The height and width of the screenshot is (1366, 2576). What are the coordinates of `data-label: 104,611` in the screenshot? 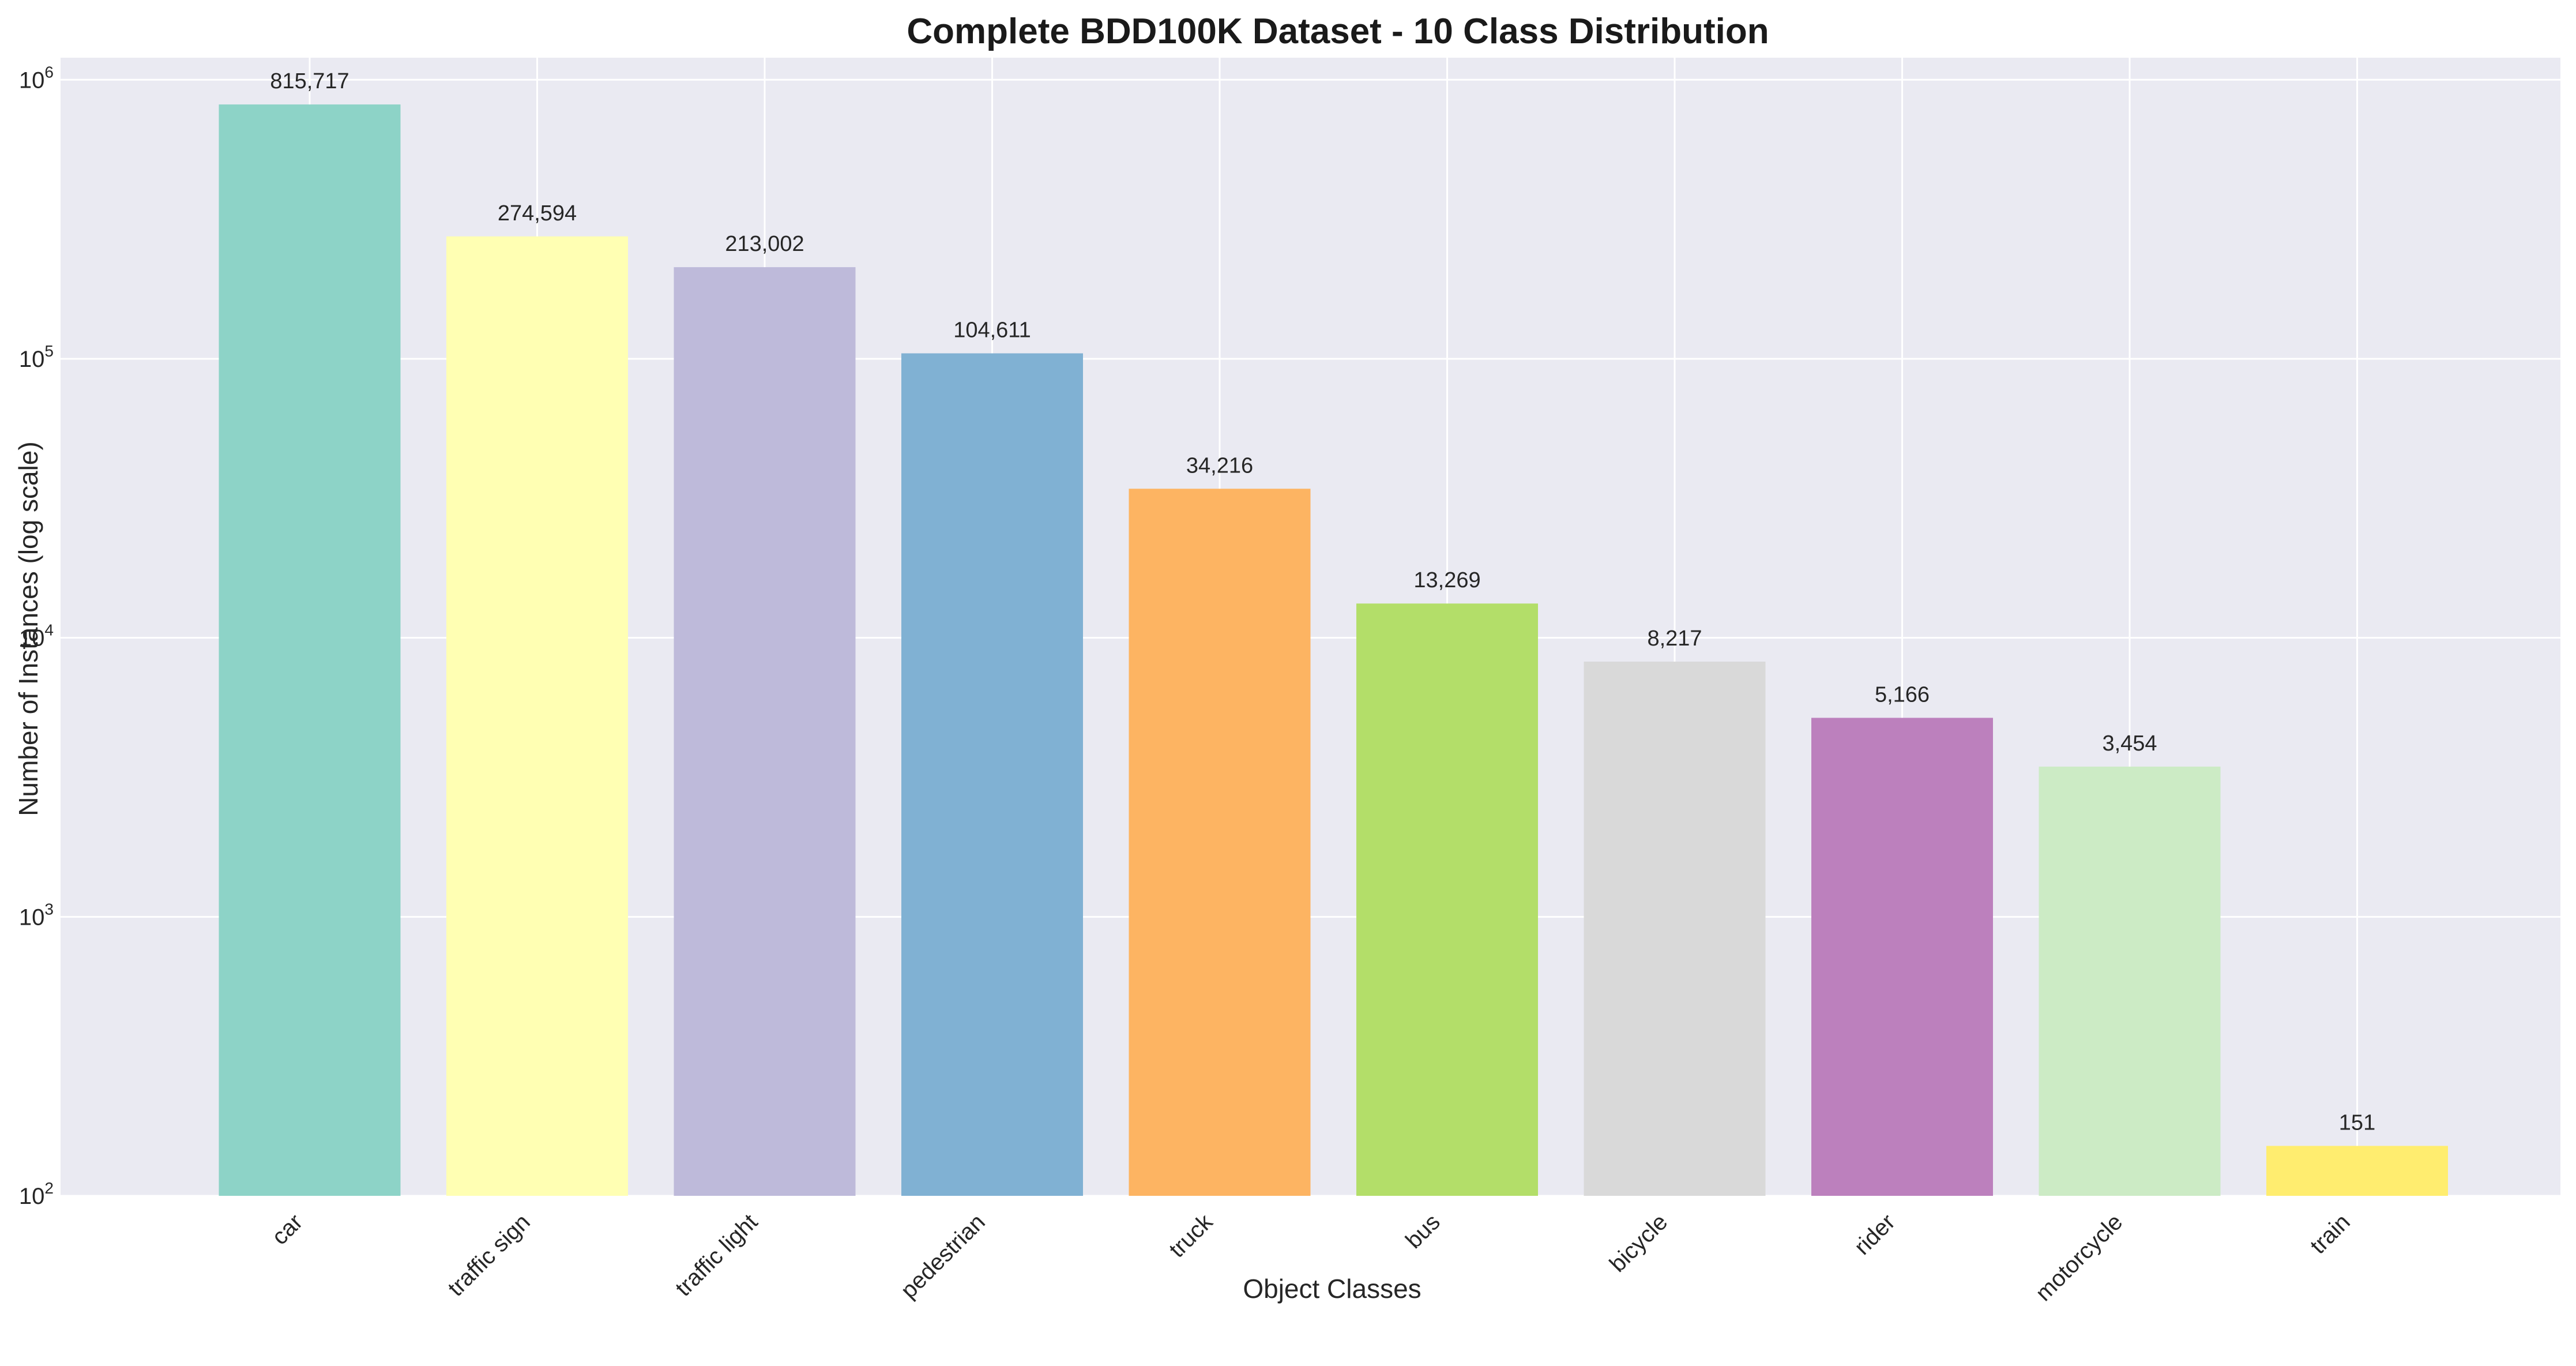 It's located at (992, 331).